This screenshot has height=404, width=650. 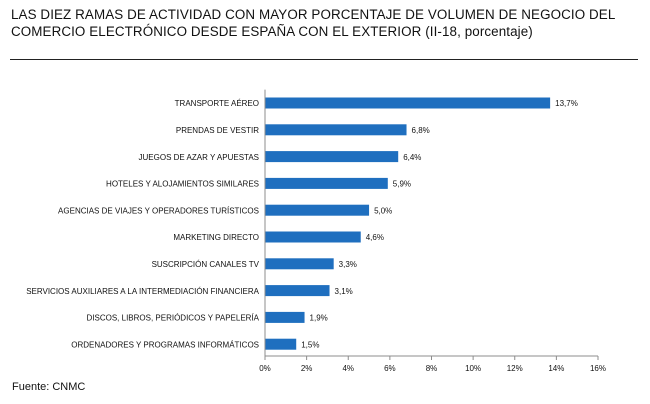 I want to click on x-tick-label: 8%, so click(x=432, y=368).